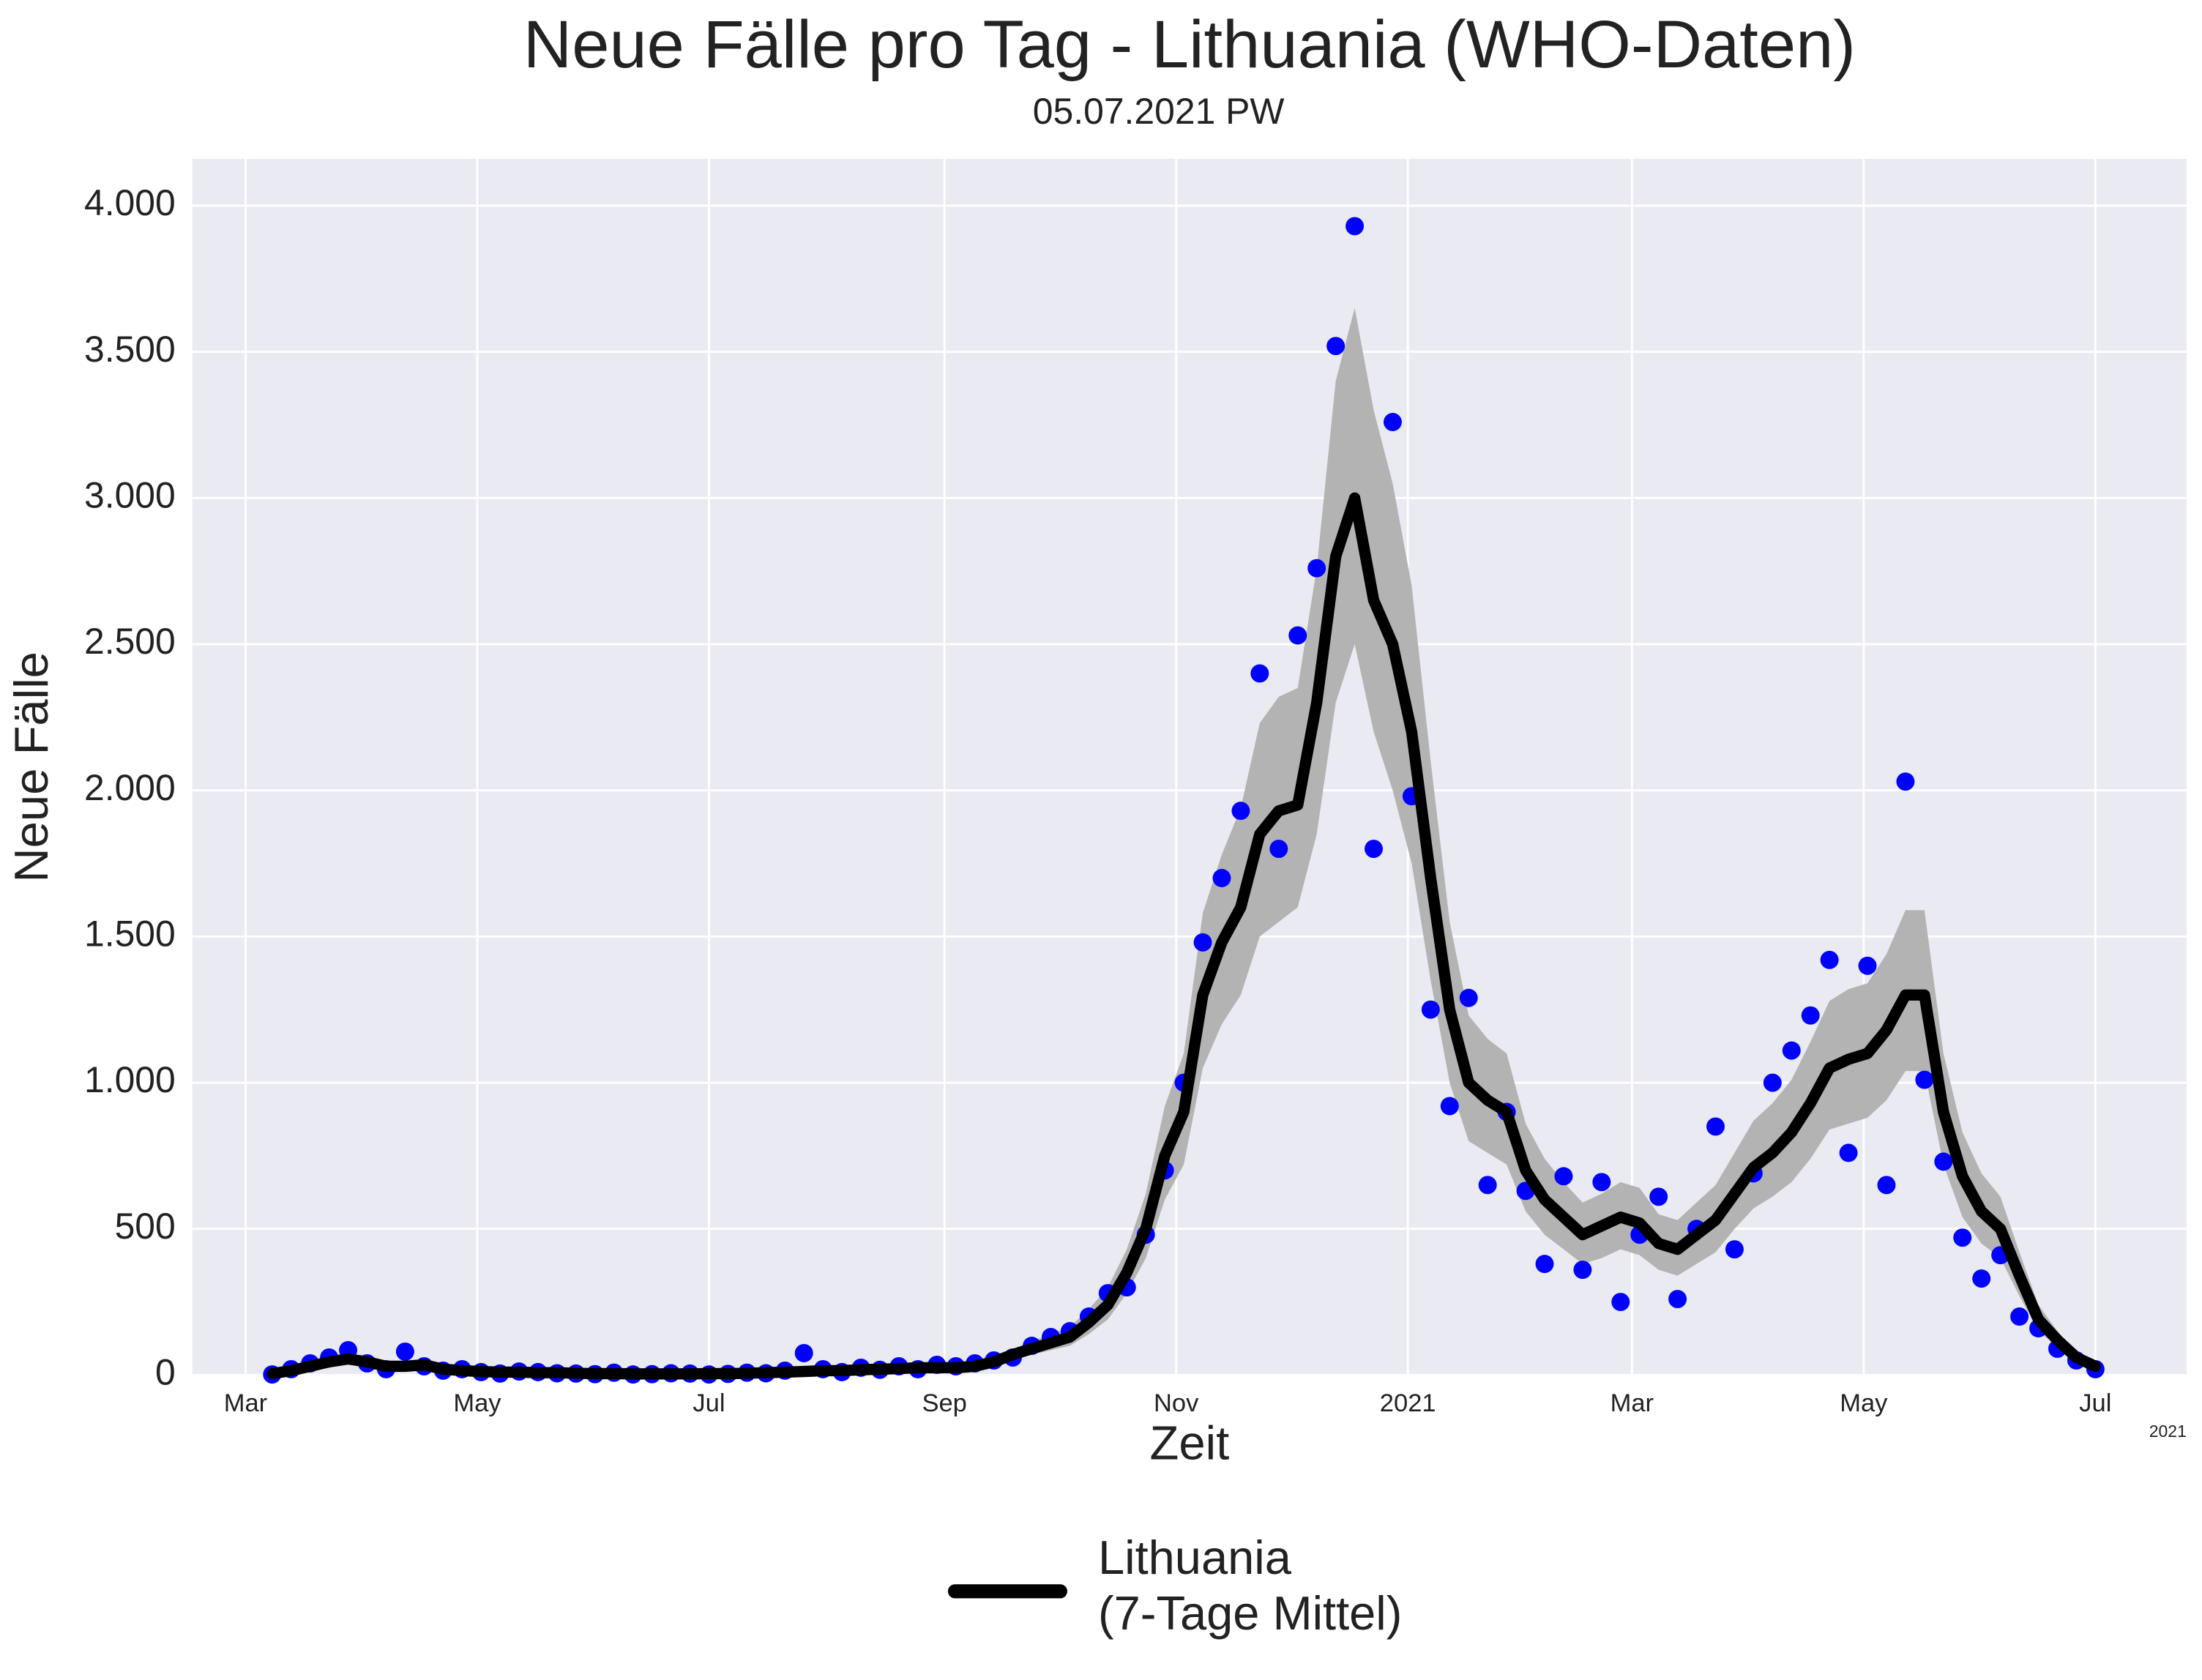  What do you see at coordinates (944, 1403) in the screenshot?
I see `x-tick-label: Sep` at bounding box center [944, 1403].